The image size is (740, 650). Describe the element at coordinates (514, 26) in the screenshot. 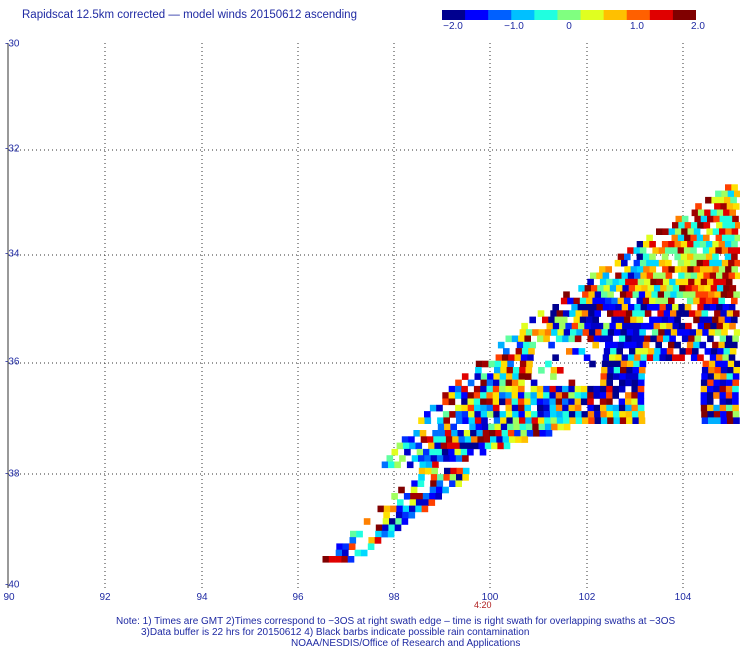

I see `colorbar-tick: −1.0` at that location.